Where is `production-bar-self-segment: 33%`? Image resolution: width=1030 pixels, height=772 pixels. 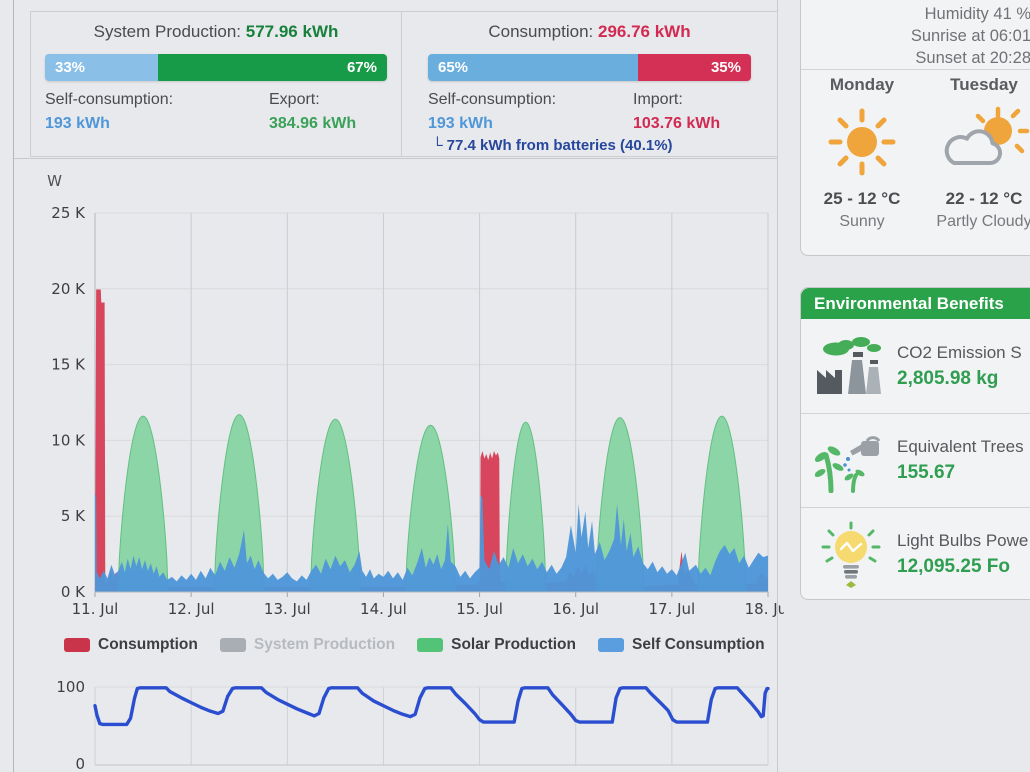 production-bar-self-segment: 33% is located at coordinates (101, 67).